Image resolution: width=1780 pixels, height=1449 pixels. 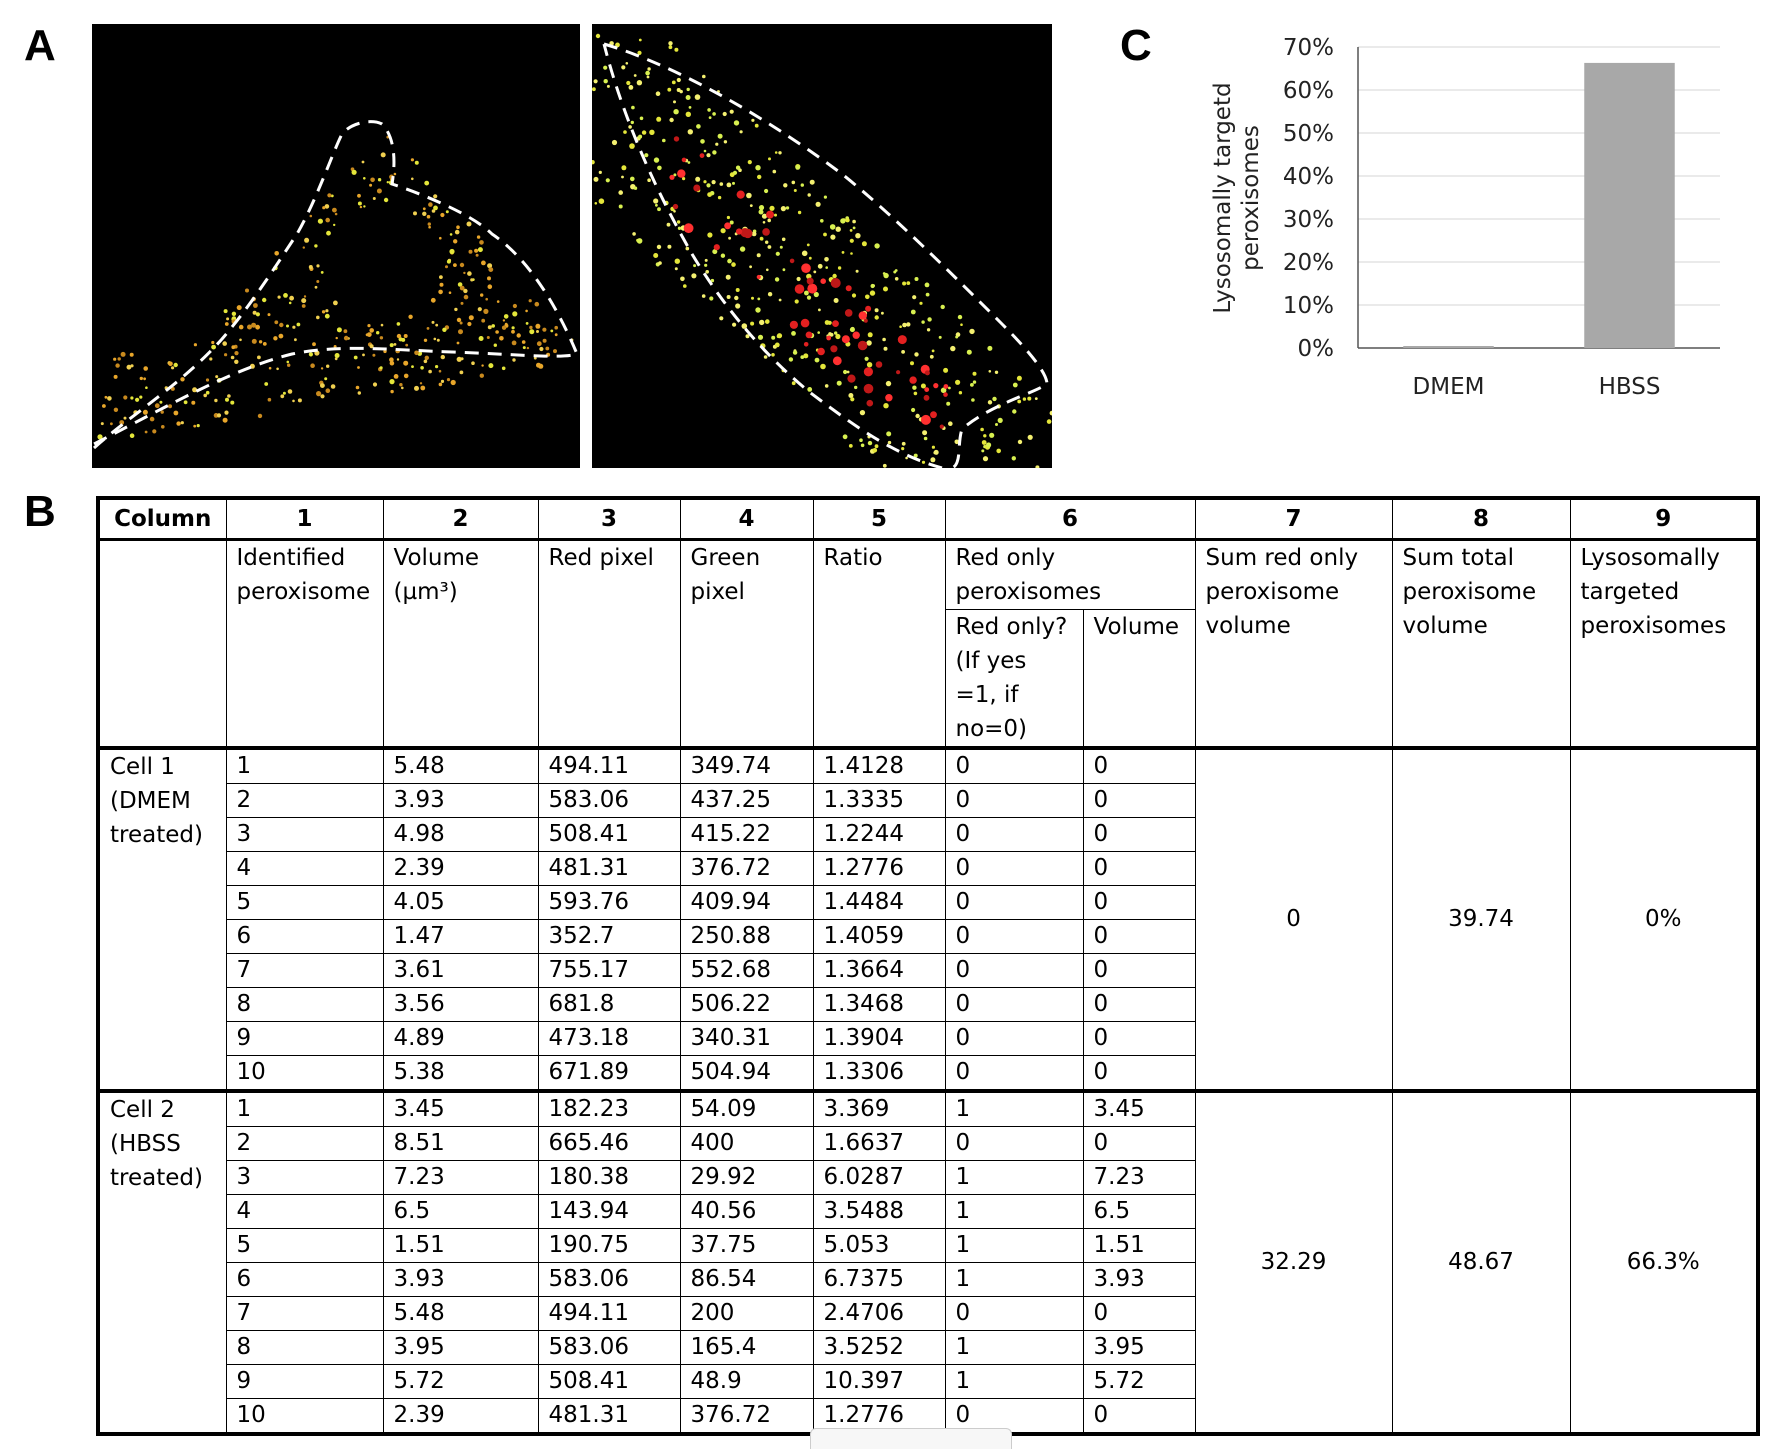 I want to click on table-cell: 0, so click(x=1139, y=800).